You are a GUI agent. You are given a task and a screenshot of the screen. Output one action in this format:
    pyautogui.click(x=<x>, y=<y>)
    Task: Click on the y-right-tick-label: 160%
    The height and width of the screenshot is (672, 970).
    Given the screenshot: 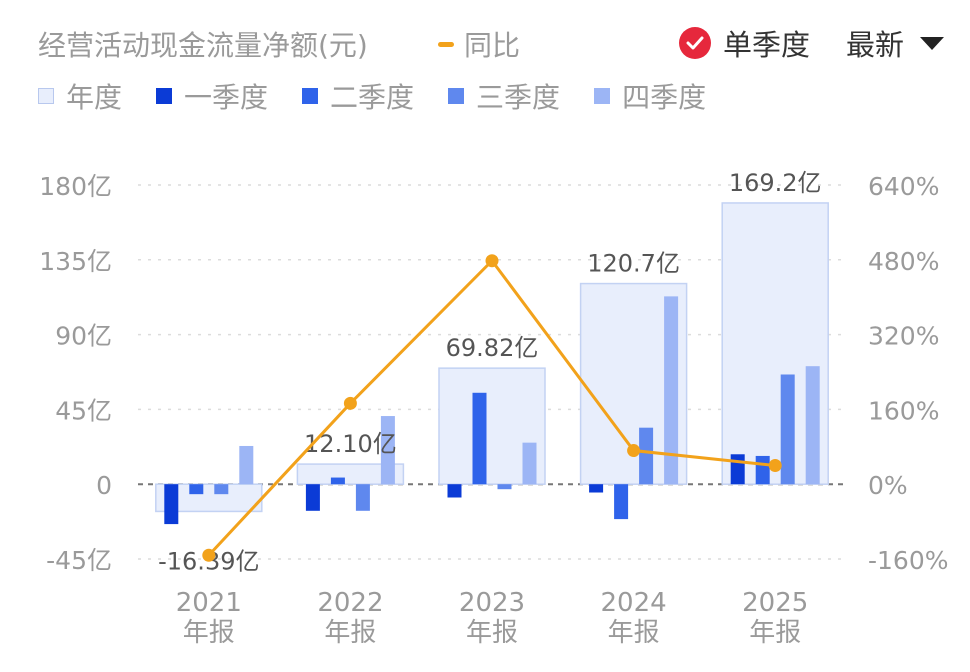 What is the action you would take?
    pyautogui.click(x=903, y=410)
    